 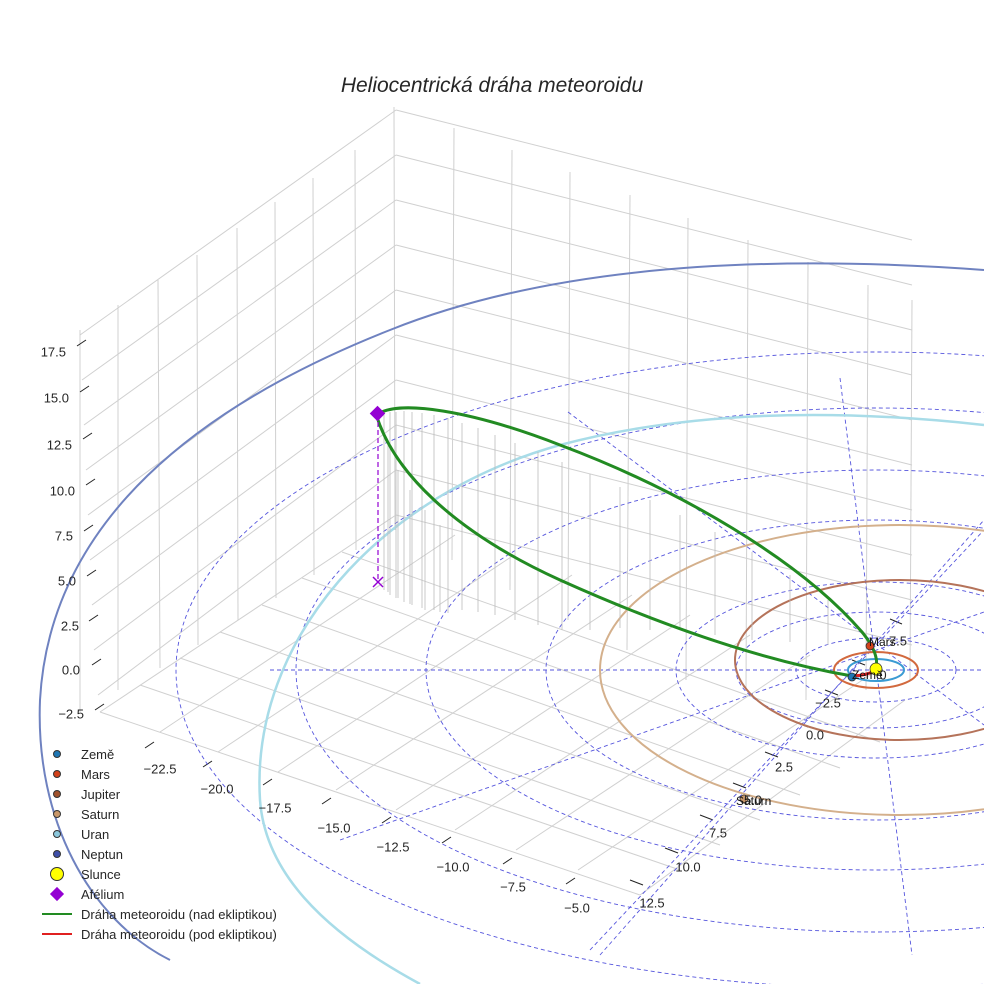 I want to click on x-tick-label: −7.5, so click(x=513, y=886).